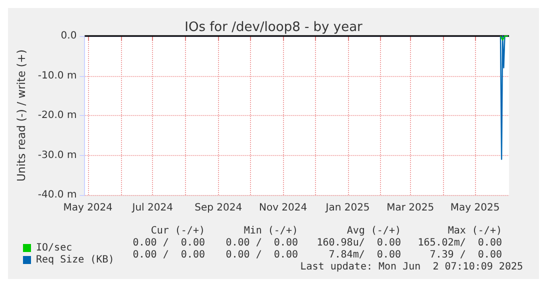 Image resolution: width=547 pixels, height=287 pixels. I want to click on x-tick-label: Jan 2025, so click(347, 208).